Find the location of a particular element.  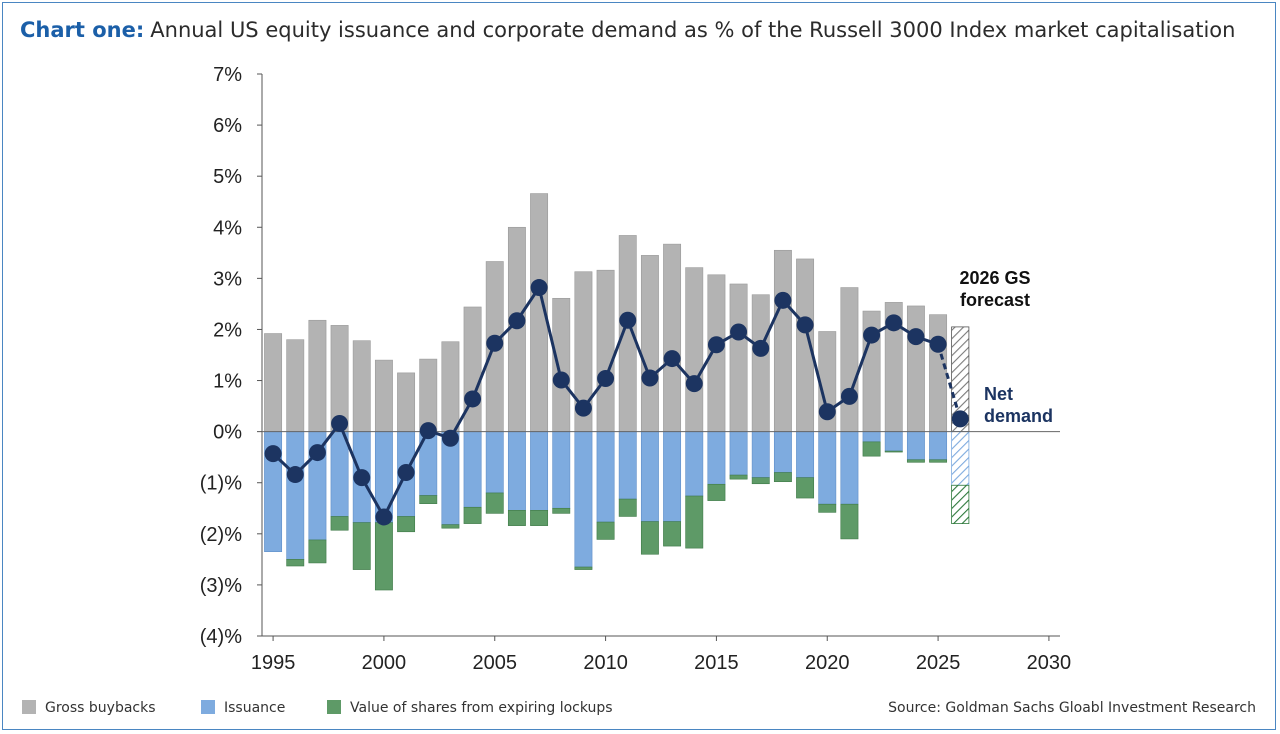

x-tick-label: 2025 is located at coordinates (938, 663).